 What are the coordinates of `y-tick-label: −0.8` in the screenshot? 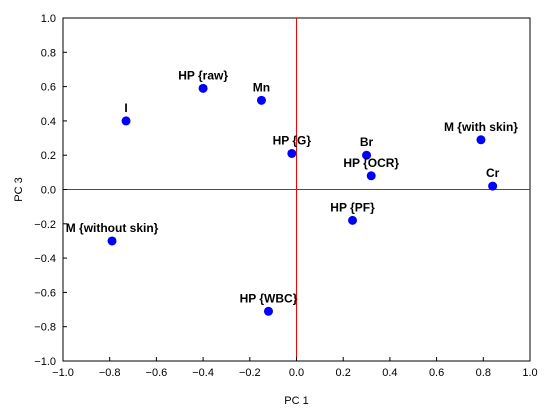 It's located at (45, 328).